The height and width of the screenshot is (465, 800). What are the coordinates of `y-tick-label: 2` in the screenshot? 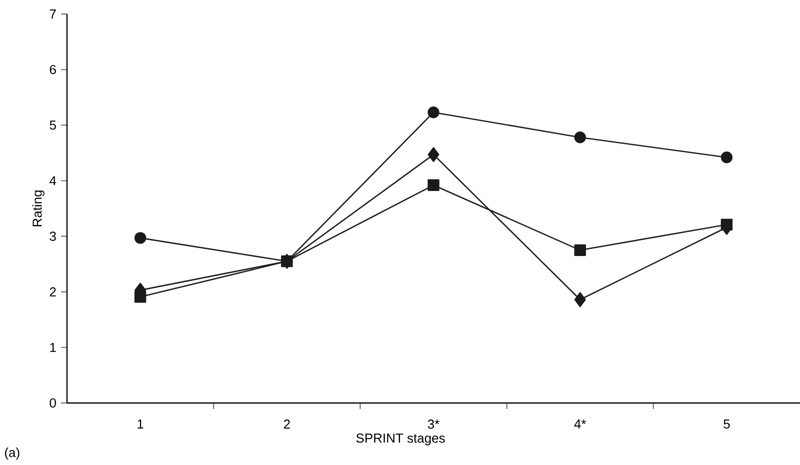 It's located at (53, 291).